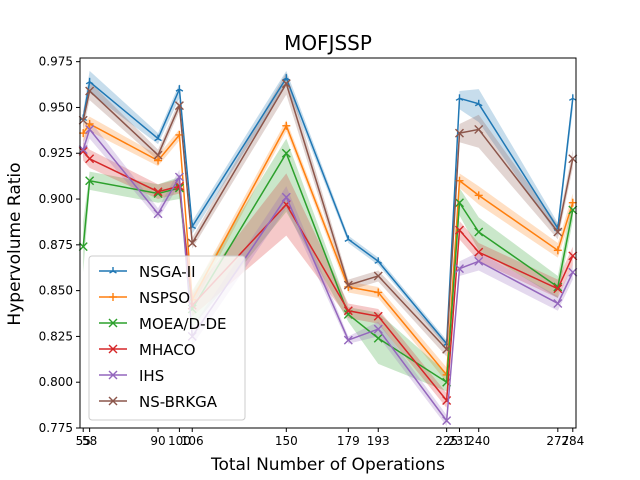  Describe the element at coordinates (15, 243) in the screenshot. I see `y-axis-label: Hypervolume Ratio` at that location.